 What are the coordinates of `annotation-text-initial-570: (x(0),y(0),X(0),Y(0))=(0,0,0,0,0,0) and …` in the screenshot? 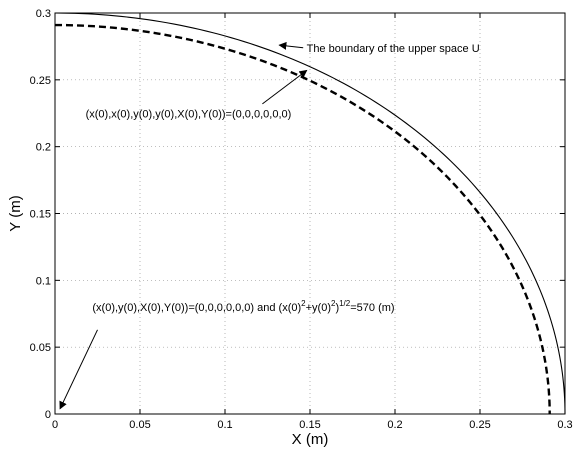 It's located at (243, 306).